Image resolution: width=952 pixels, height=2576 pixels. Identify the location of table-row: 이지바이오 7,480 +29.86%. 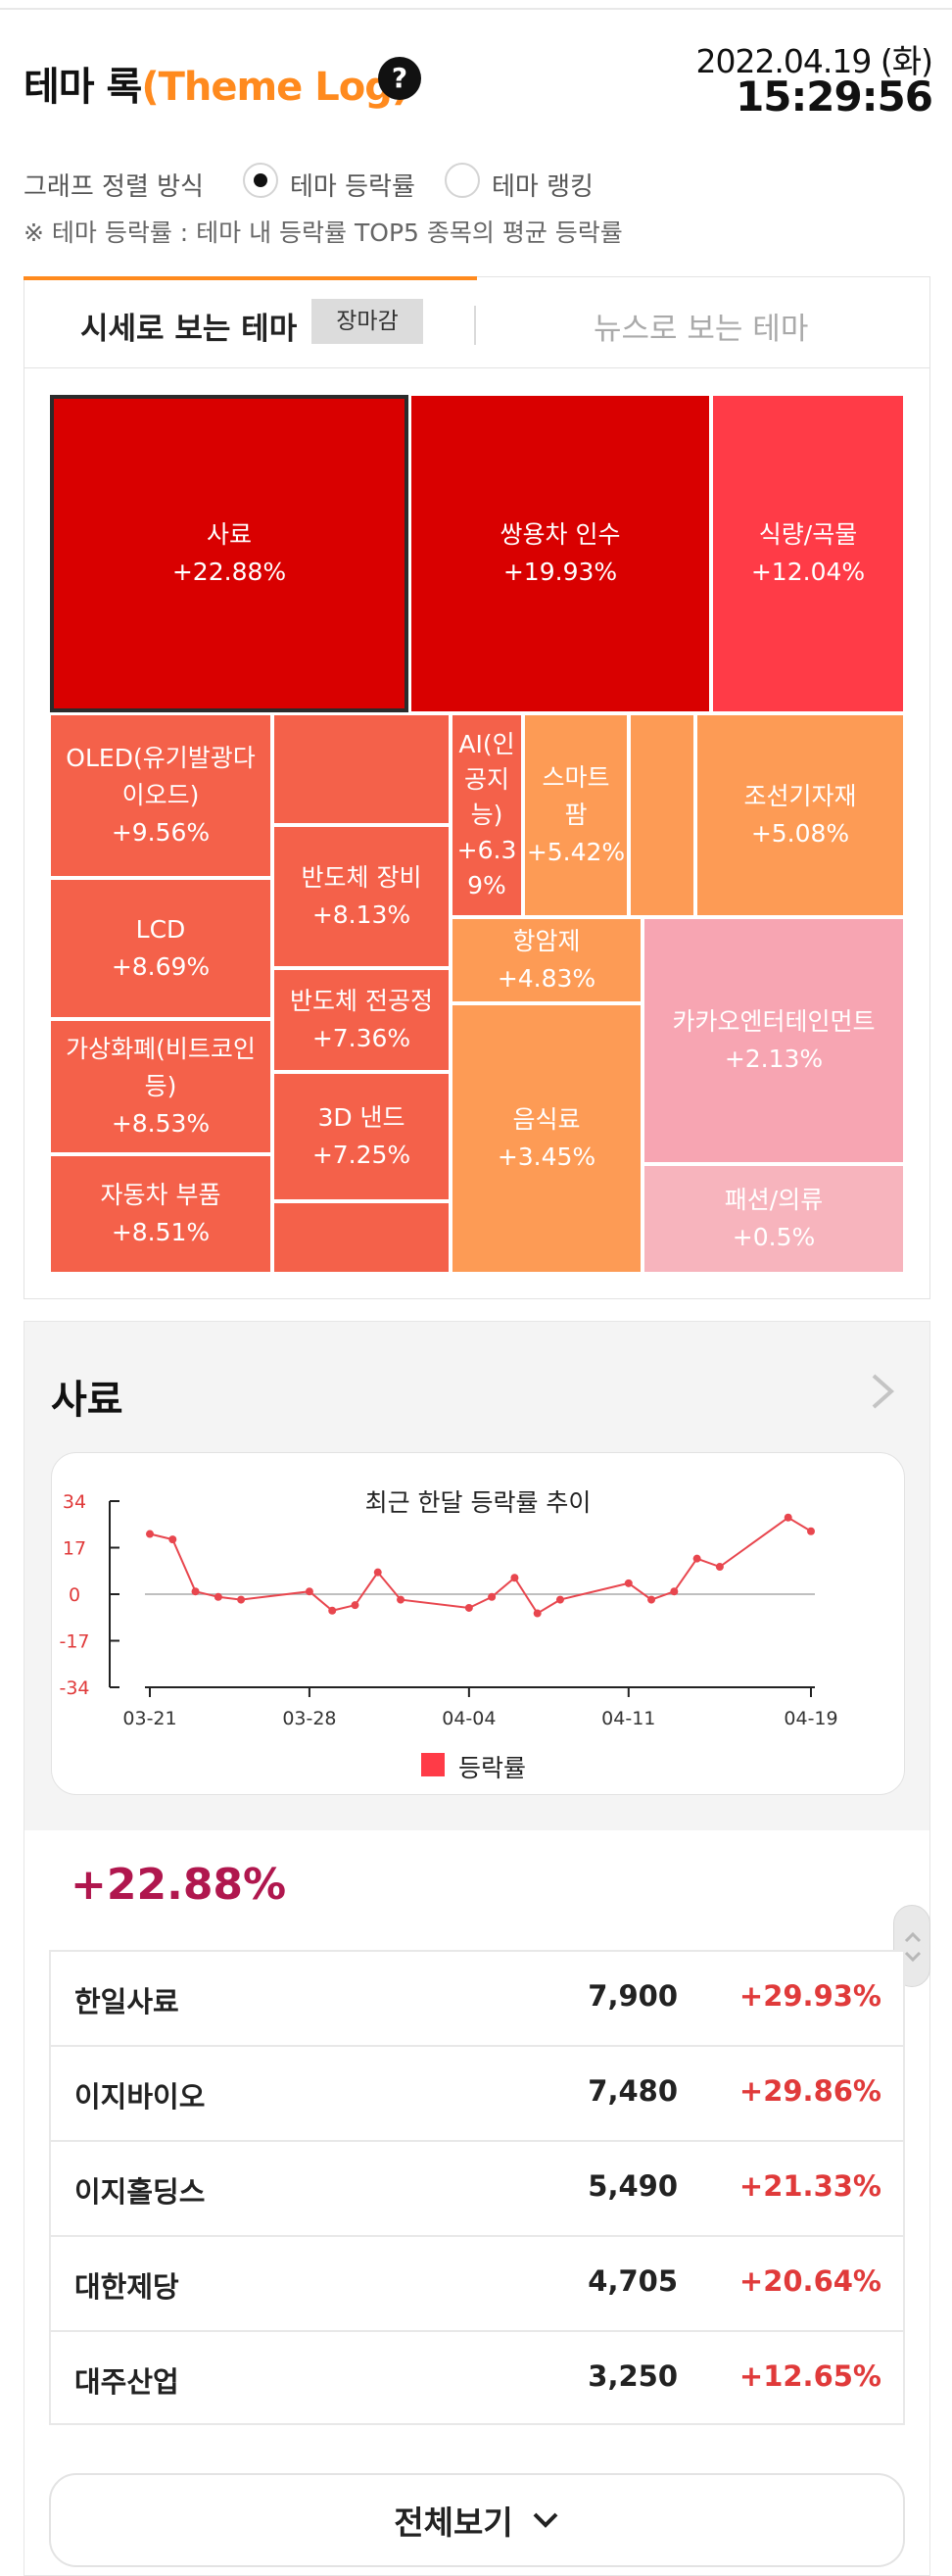
(477, 2092).